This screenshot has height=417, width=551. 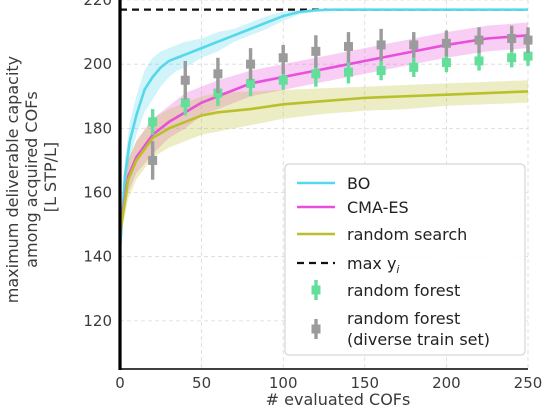 I want to click on legend-label-random-forest-diverse: random forest (diverse train set), so click(x=418, y=329).